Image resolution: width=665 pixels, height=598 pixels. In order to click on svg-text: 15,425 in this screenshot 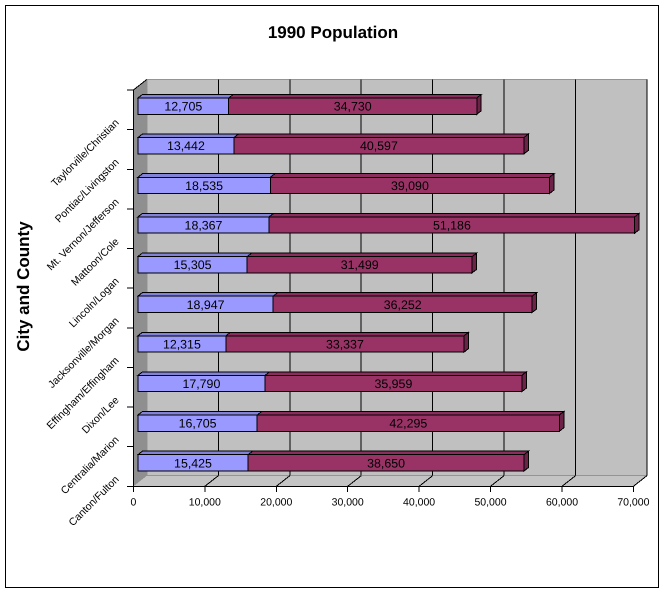, I will do `click(193, 463)`.